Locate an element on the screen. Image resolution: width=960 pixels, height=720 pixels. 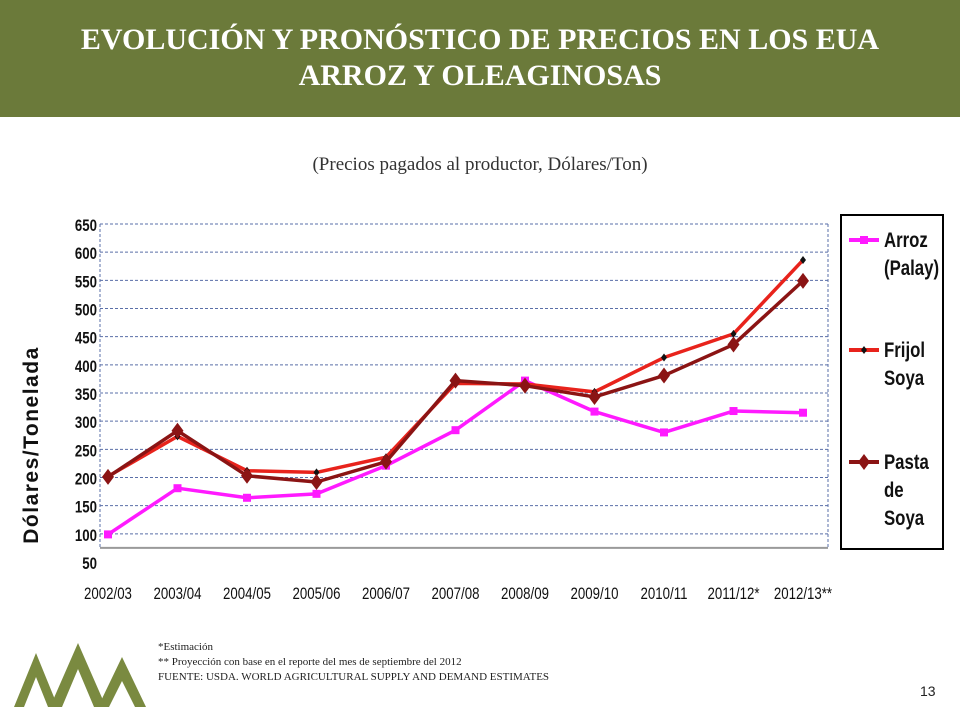
x-tick-label: 2003/04 is located at coordinates (178, 594).